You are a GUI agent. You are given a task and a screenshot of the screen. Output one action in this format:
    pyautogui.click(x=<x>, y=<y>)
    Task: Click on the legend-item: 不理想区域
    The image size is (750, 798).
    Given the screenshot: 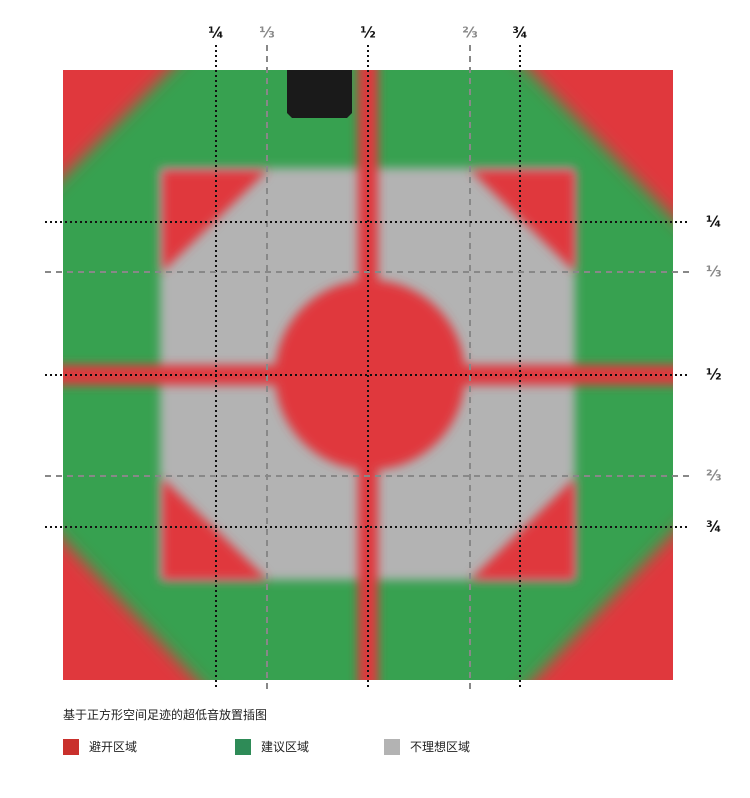 What is the action you would take?
    pyautogui.click(x=427, y=746)
    